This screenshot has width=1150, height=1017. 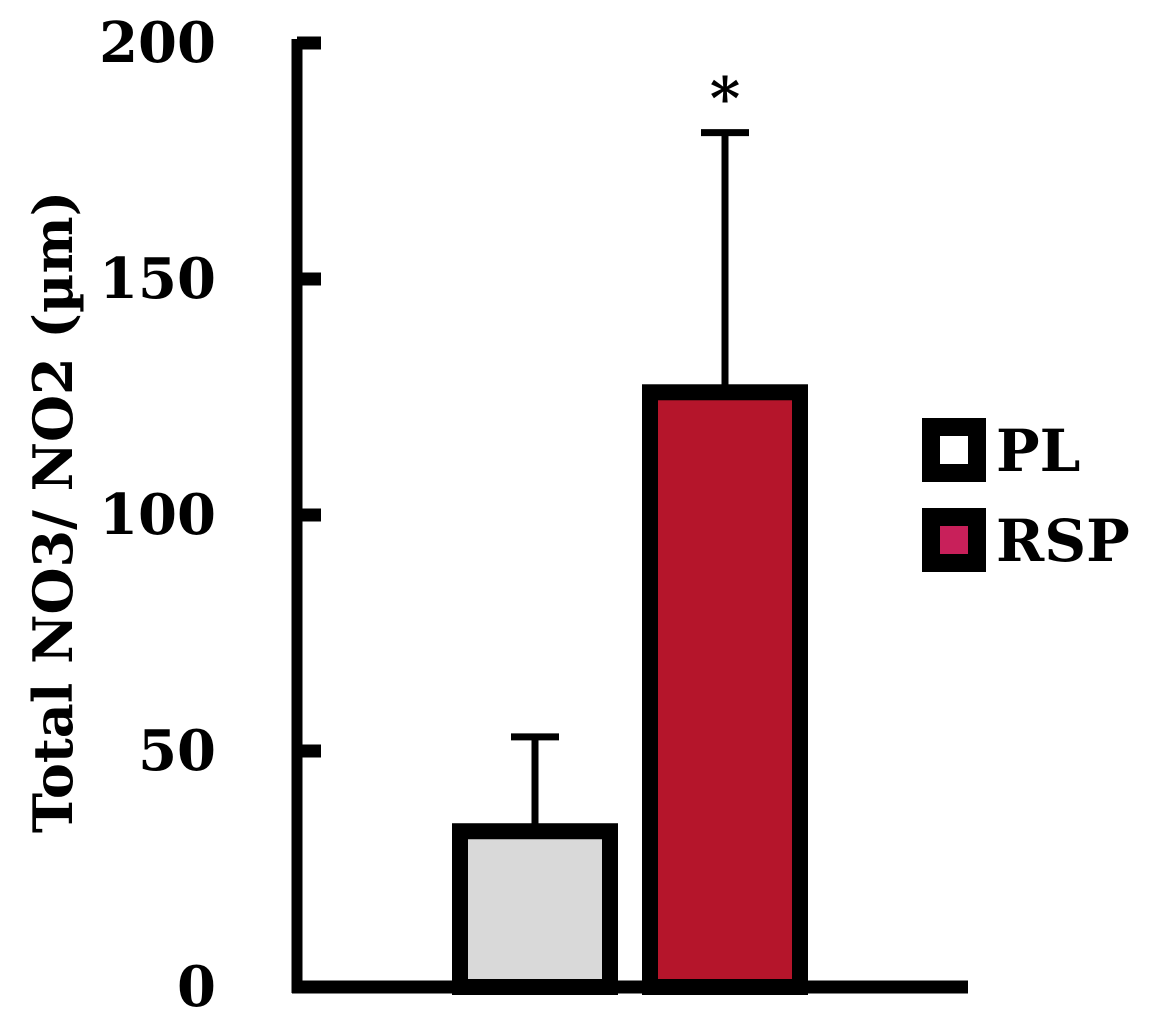 I want to click on legend-swatch-rsp, so click(x=954, y=540).